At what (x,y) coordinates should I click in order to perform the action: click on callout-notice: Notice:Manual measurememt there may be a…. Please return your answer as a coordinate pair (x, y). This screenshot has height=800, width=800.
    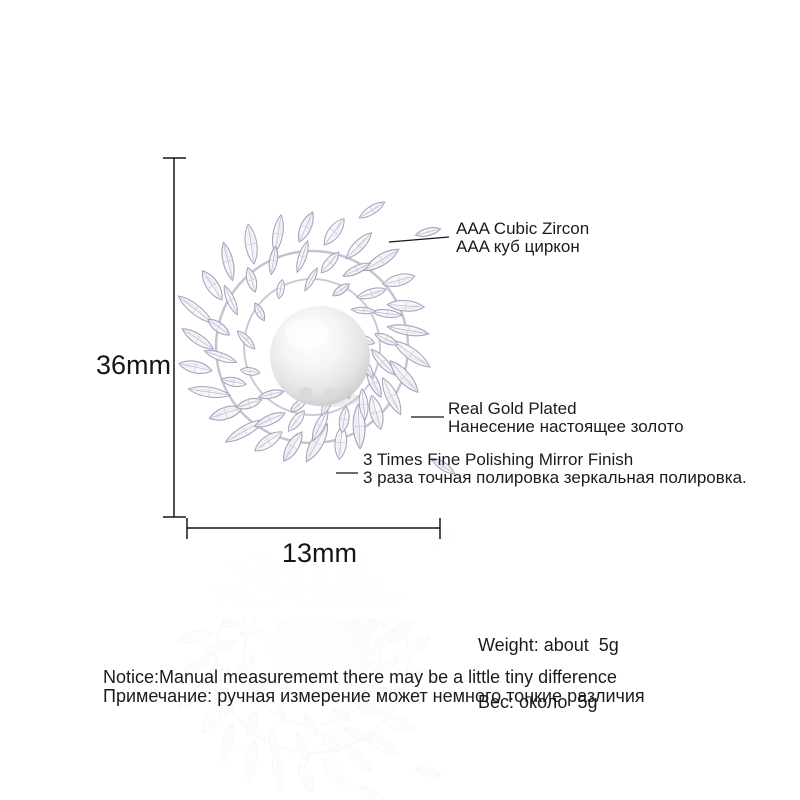
    Looking at the image, I should click on (374, 686).